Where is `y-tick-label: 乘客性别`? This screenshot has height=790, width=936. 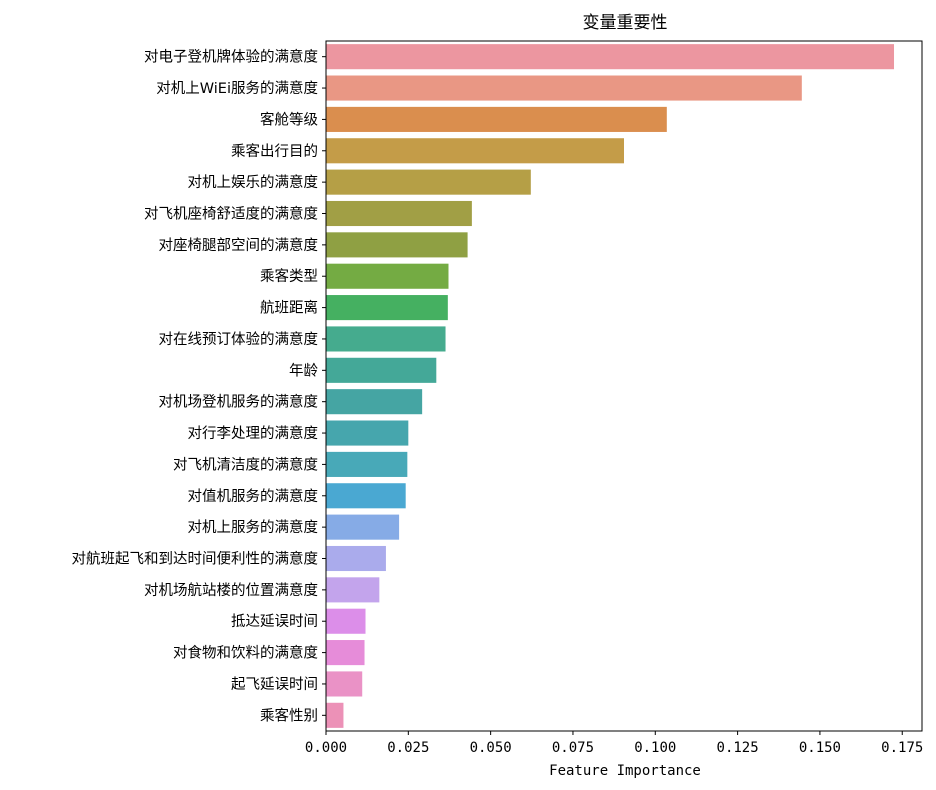 y-tick-label: 乘客性别 is located at coordinates (289, 715).